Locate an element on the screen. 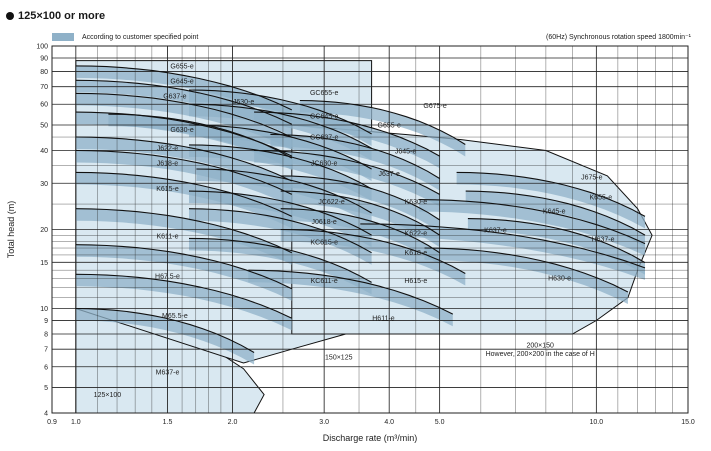 The image size is (711, 451). y-tick-label: 20 is located at coordinates (44, 230).